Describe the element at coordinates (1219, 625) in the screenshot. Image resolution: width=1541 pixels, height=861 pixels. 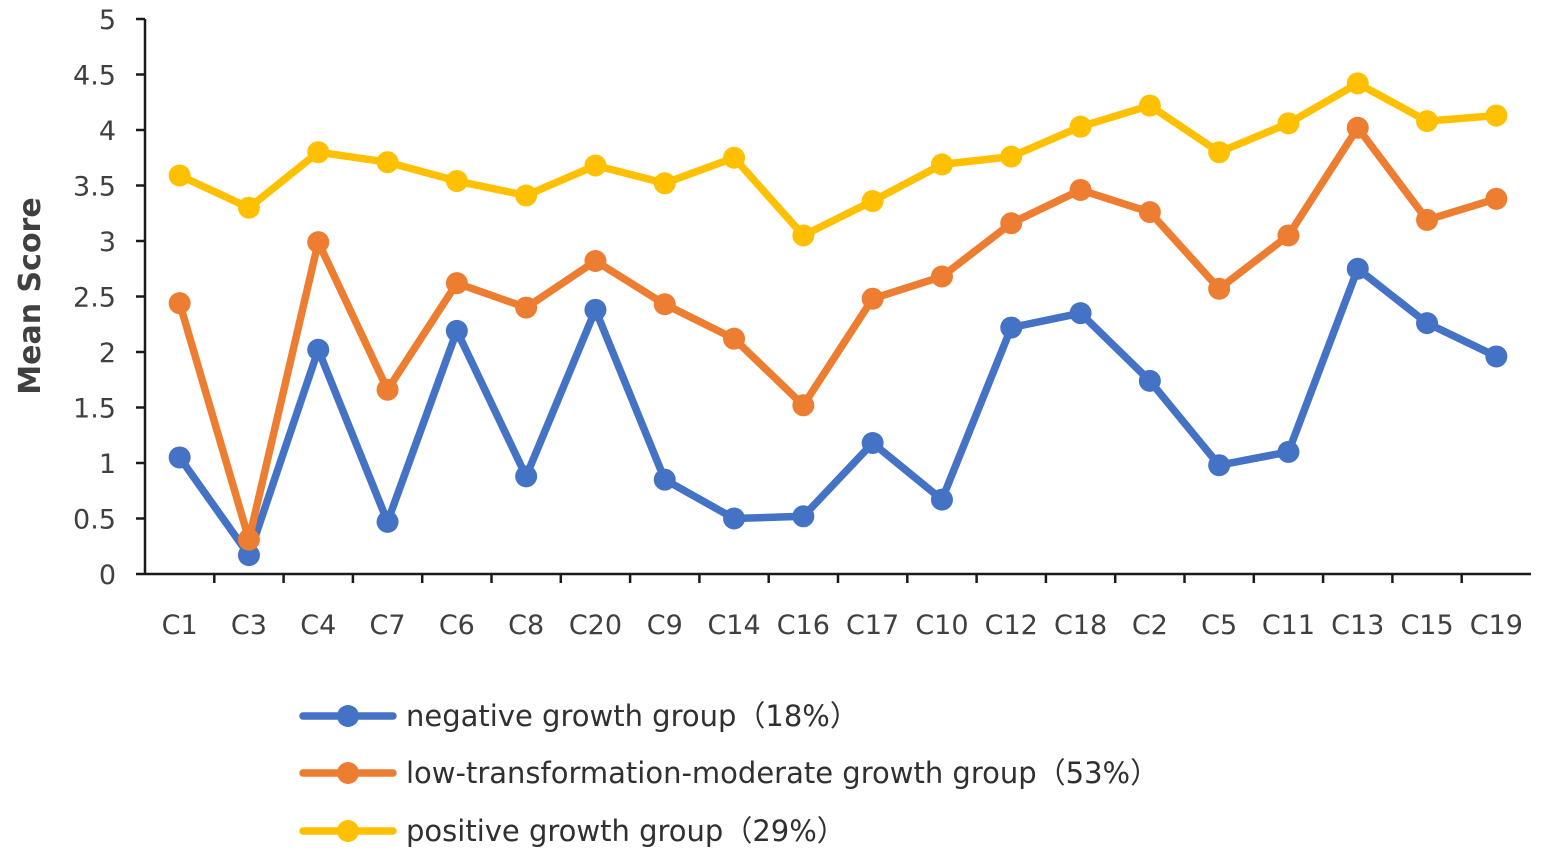
I see `x-tick-label: C5` at that location.